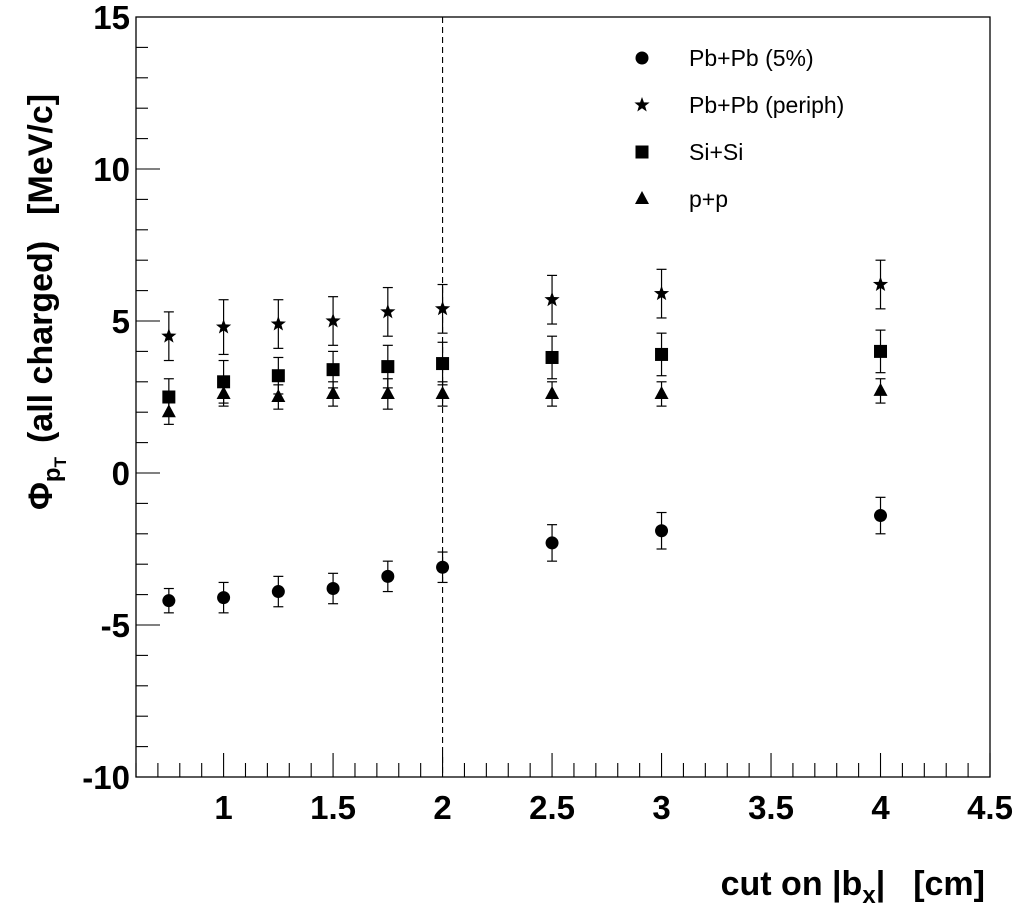 This screenshot has height=903, width=1025. What do you see at coordinates (442, 807) in the screenshot?
I see `x-tick-label: 2` at bounding box center [442, 807].